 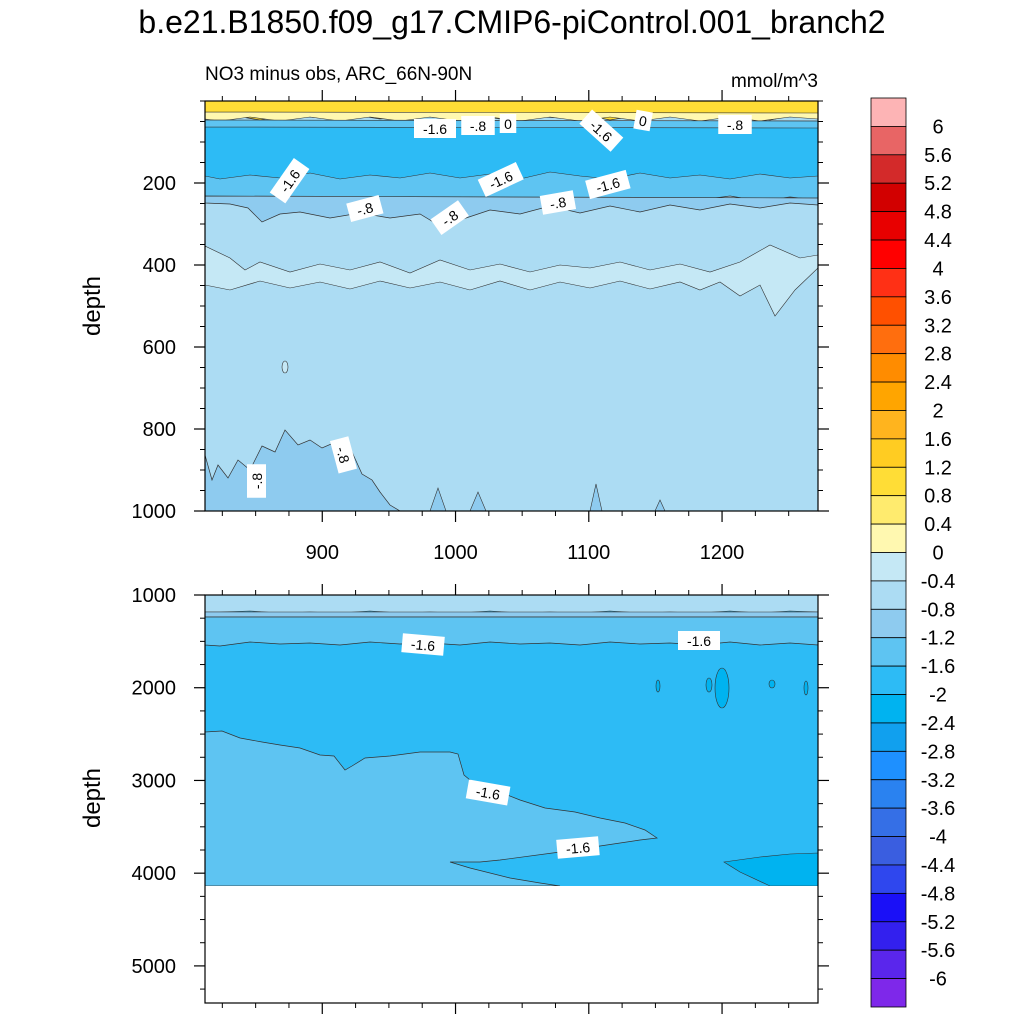 What do you see at coordinates (159, 184) in the screenshot?
I see `y-tick-label: 200` at bounding box center [159, 184].